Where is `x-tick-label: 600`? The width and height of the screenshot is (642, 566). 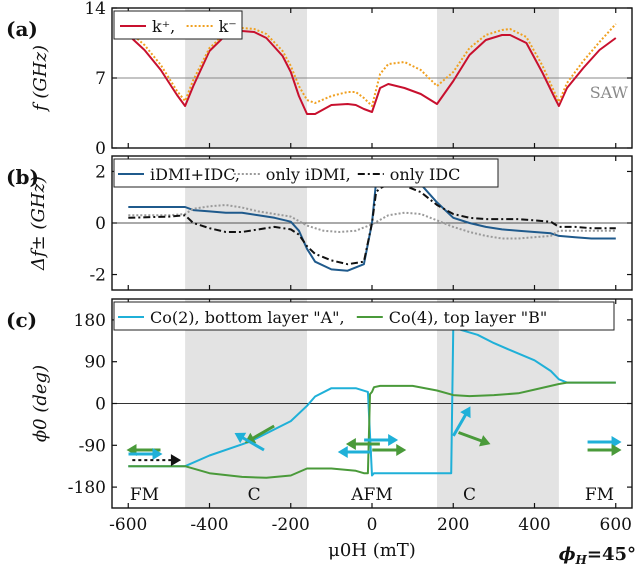 x-tick-label: 600 is located at coordinates (616, 525).